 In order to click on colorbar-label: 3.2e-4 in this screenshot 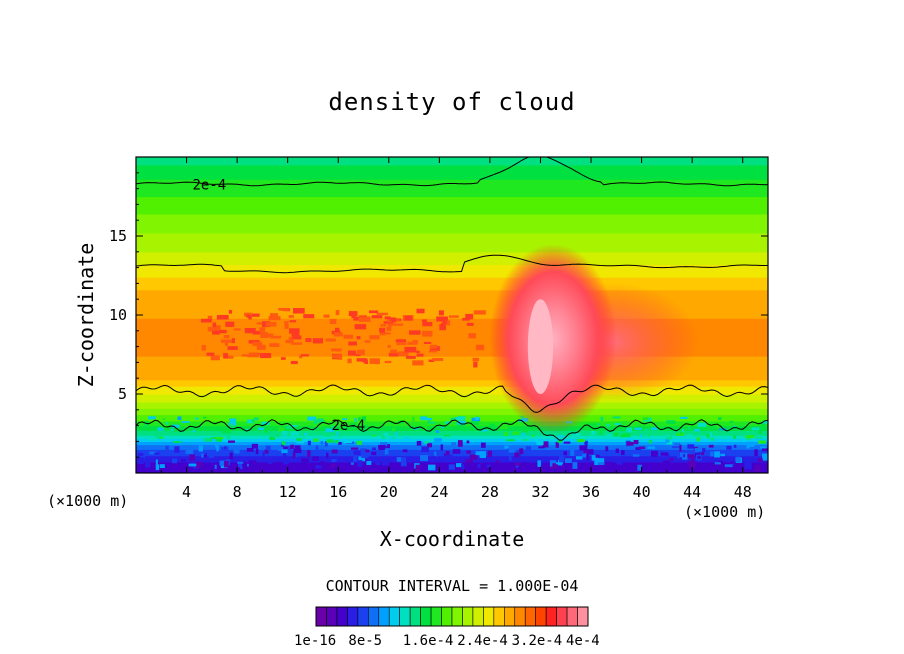, I will do `click(537, 641)`.